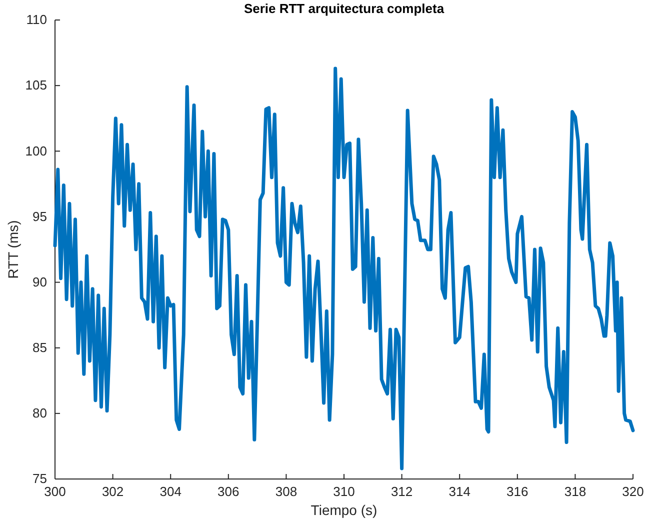 This screenshot has height=520, width=645. What do you see at coordinates (36, 150) in the screenshot?
I see `y-tick-label: 100` at bounding box center [36, 150].